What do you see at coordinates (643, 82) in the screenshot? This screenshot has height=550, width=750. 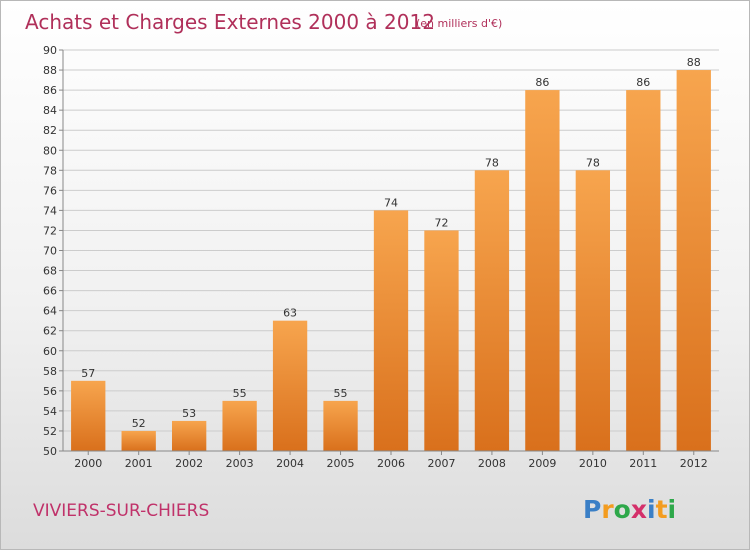 I see `data-label-2011: 86` at bounding box center [643, 82].